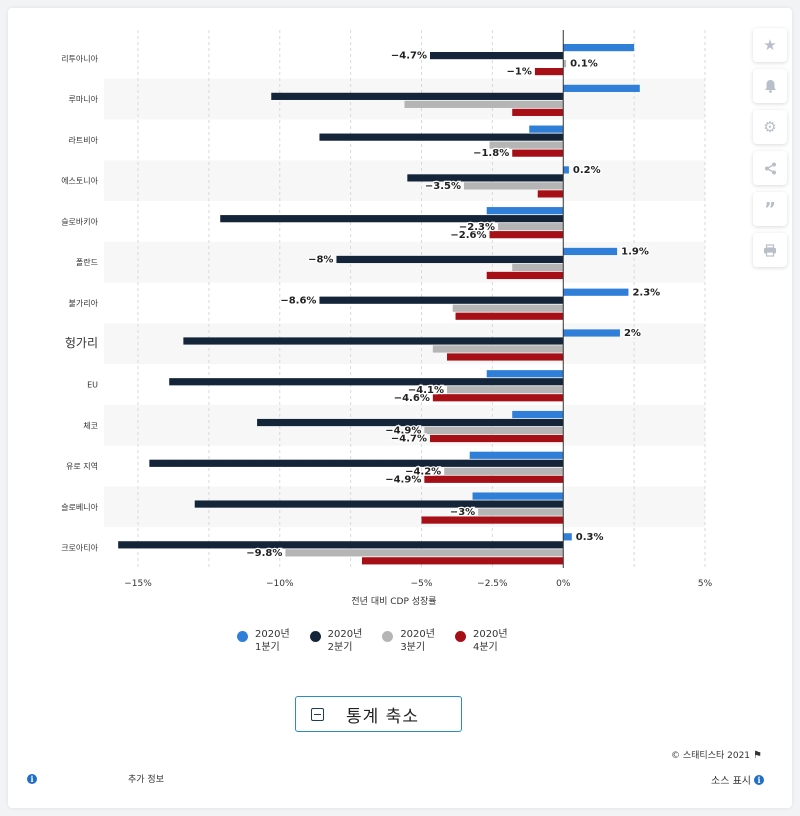 Image resolution: width=800 pixels, height=816 pixels. What do you see at coordinates (409, 56) in the screenshot?
I see `data-label: −4.7%` at bounding box center [409, 56].